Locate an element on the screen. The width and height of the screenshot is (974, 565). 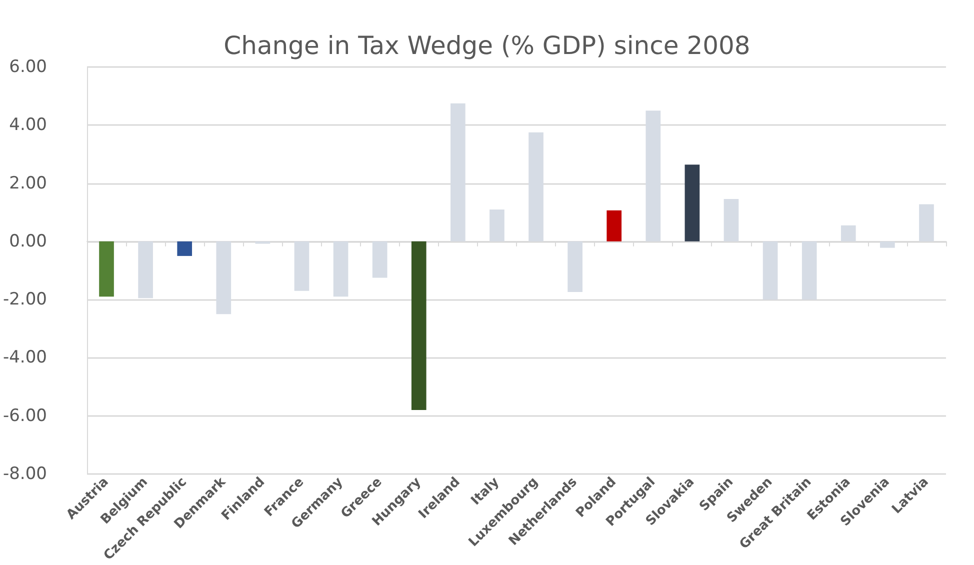
y-tick-label: -8.00 is located at coordinates (24, 474).